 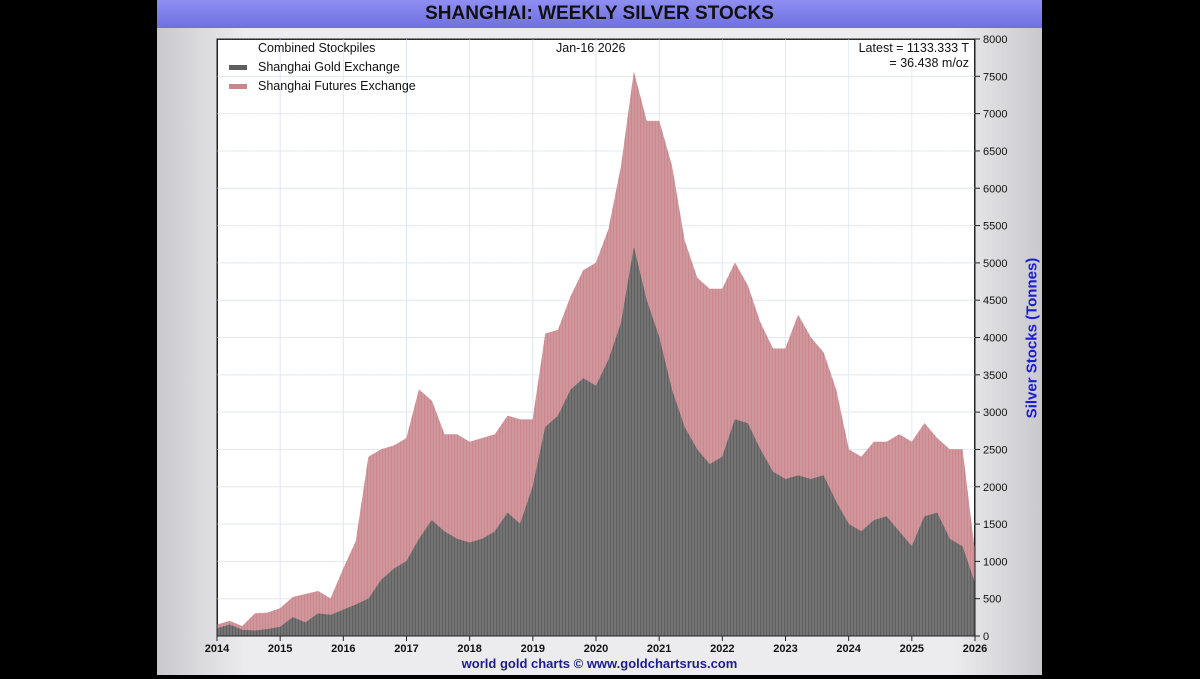 I want to click on y-tick-label: 0, so click(x=986, y=637).